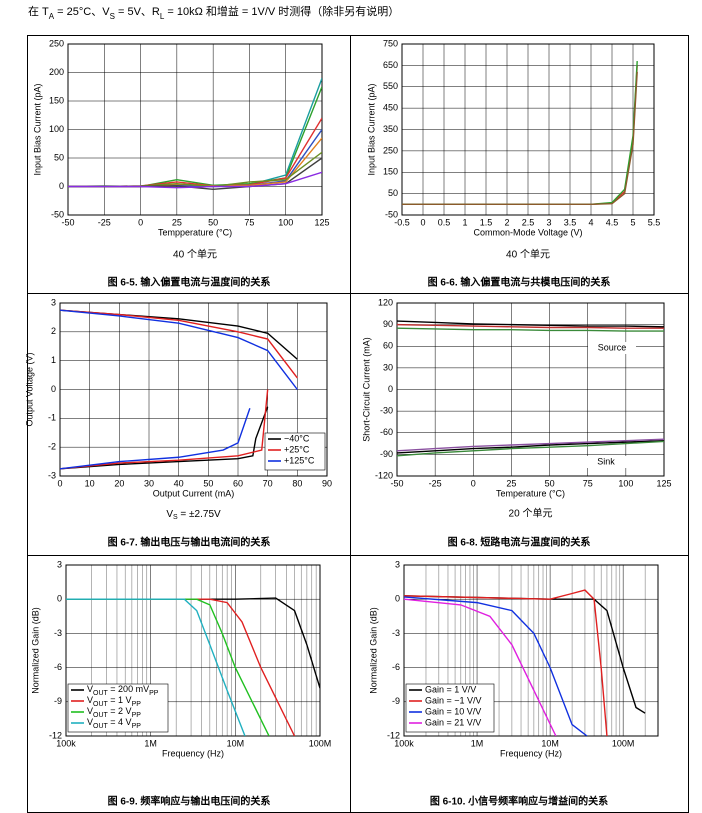 Image resolution: width=702 pixels, height=813 pixels. Describe the element at coordinates (189, 801) in the screenshot. I see `caption: 图 6-9. 频率响应与输出电压间的关系` at that location.